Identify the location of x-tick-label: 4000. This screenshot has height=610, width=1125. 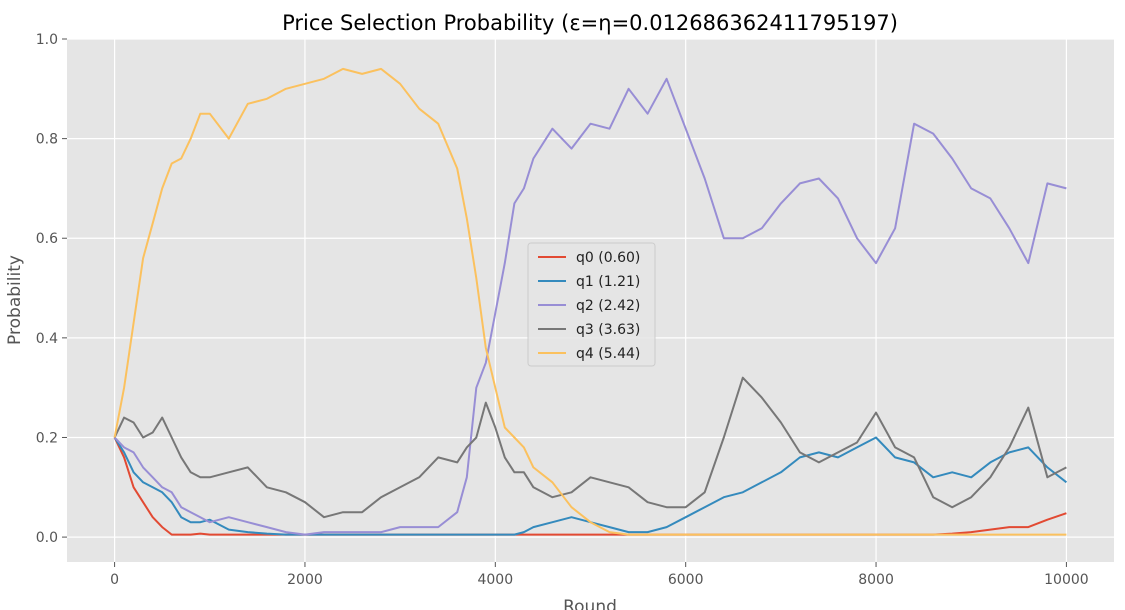
(495, 580).